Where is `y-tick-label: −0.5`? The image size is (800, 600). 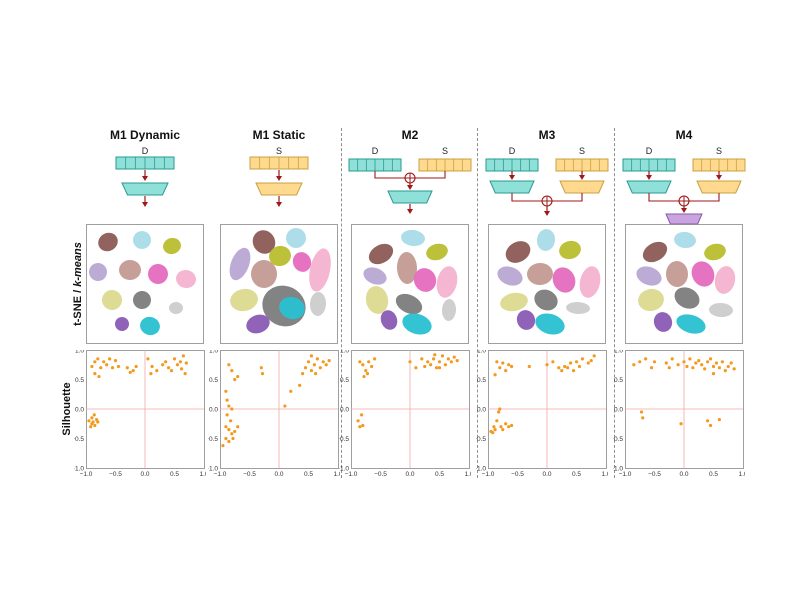
y-tick-label: −0.5 is located at coordinates (344, 439).